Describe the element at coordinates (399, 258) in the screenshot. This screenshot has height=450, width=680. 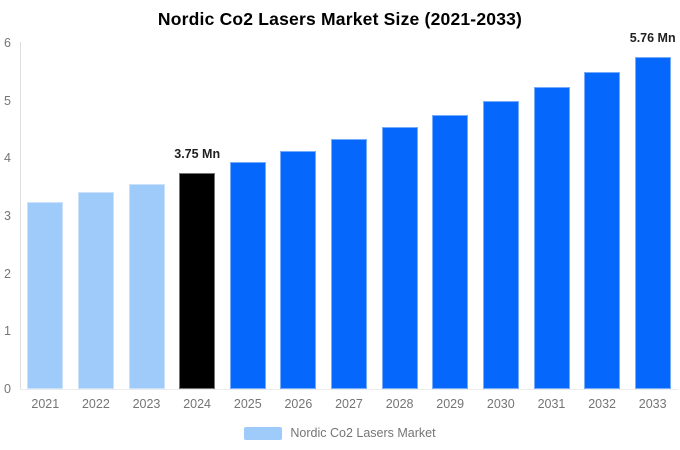
I see `bar-2028` at that location.